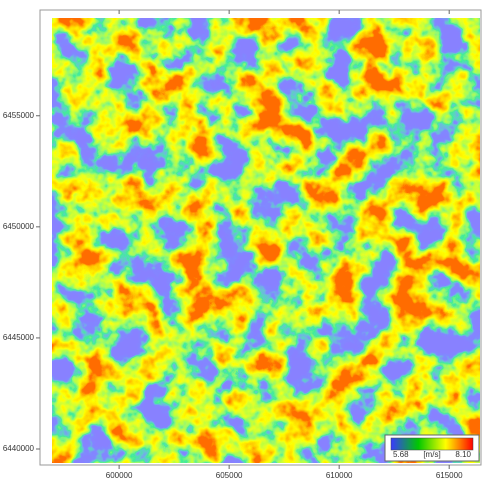  Describe the element at coordinates (432, 444) in the screenshot. I see `colorbar` at that location.